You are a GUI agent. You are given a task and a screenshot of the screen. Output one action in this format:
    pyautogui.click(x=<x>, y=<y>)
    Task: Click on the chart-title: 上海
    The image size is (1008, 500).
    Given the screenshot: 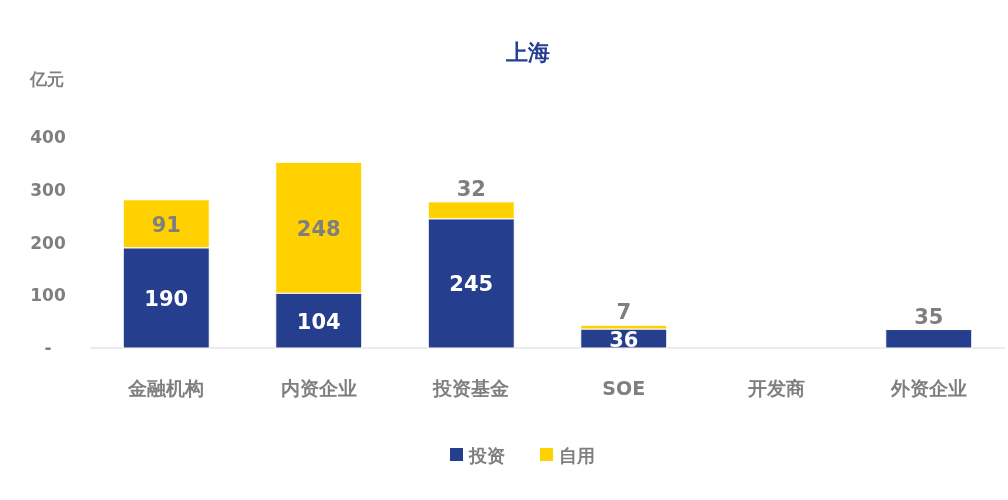 What is the action you would take?
    pyautogui.click(x=527, y=52)
    